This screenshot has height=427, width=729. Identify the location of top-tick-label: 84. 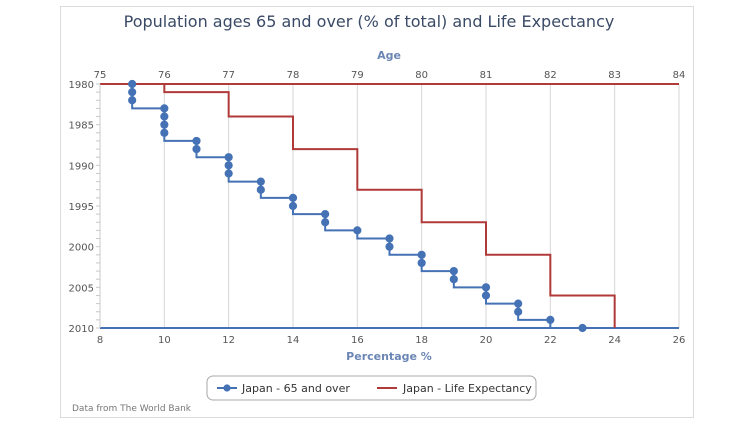
(679, 75).